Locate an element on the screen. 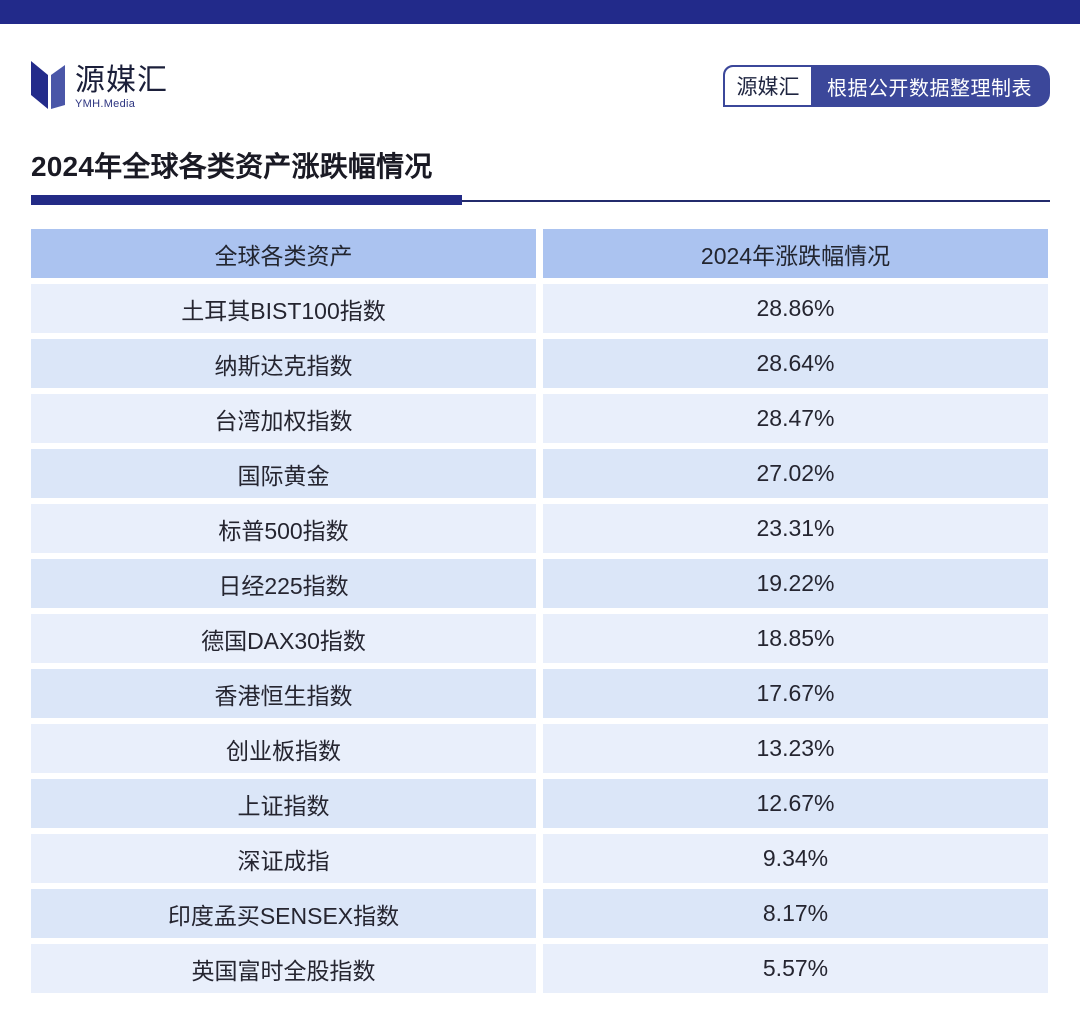 Image resolution: width=1080 pixels, height=1023 pixels. table-row: 标普500指数 23.31% is located at coordinates (540, 528).